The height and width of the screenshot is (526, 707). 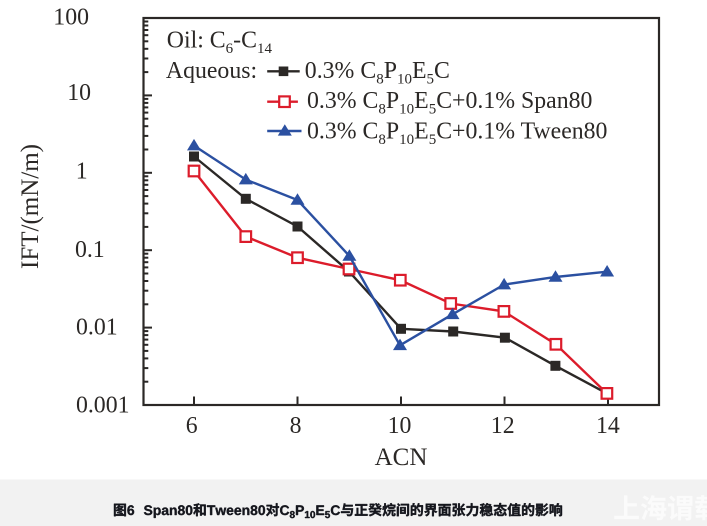 What do you see at coordinates (457, 133) in the screenshot?
I see `svg-text: 0.3% C8​P10​E5​C+0.1% Tween80` at bounding box center [457, 133].